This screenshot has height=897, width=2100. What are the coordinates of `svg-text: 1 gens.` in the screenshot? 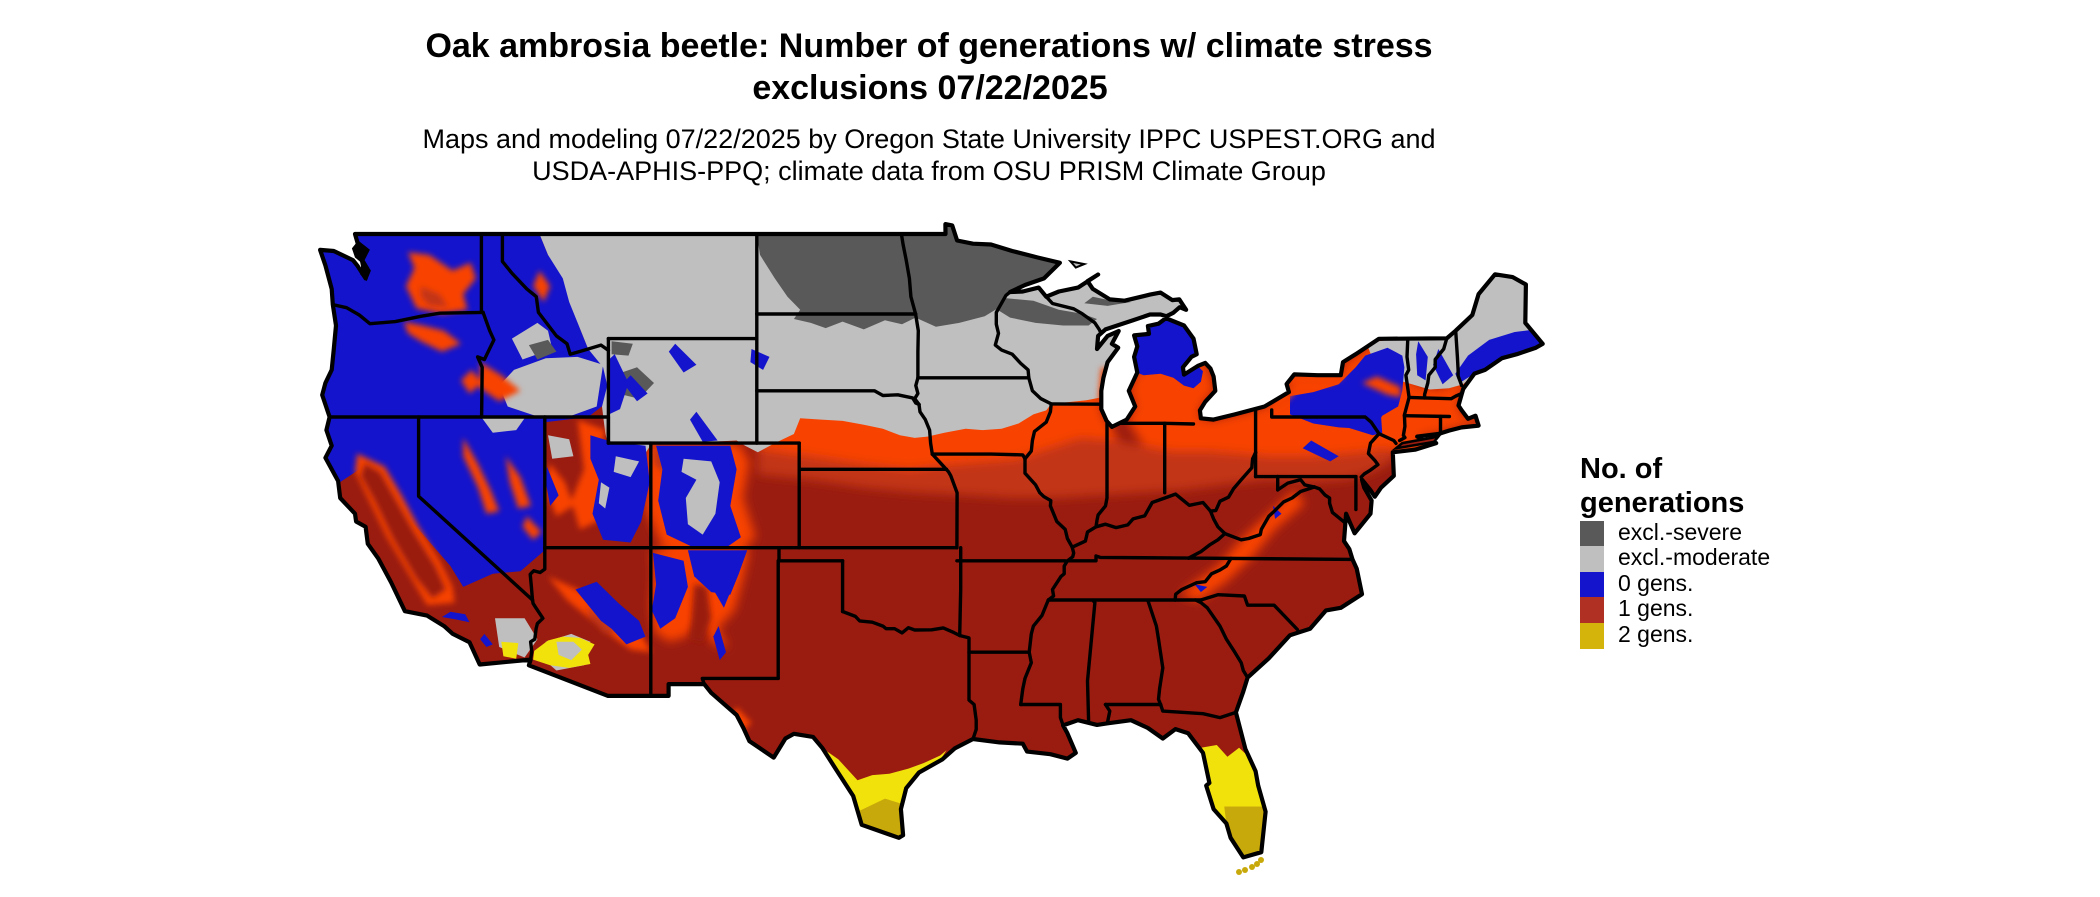 It's located at (1655, 608).